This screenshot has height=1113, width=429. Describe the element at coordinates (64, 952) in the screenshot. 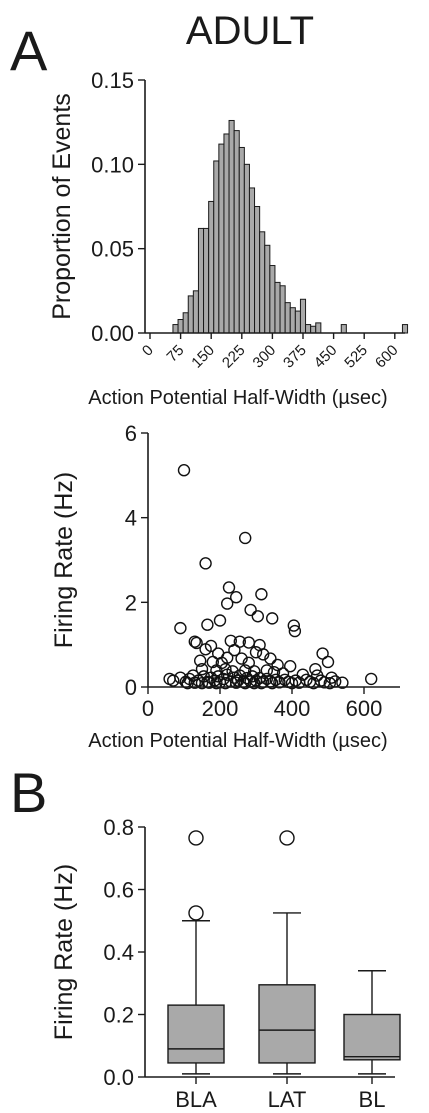

I see `boxplot-y-axis-label: Firing Rate (Hz)` at that location.